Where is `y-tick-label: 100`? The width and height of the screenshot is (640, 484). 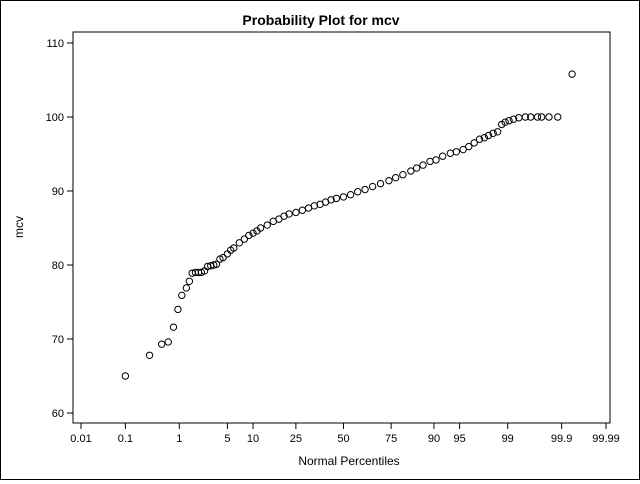 y-tick-label: 100 is located at coordinates (55, 118).